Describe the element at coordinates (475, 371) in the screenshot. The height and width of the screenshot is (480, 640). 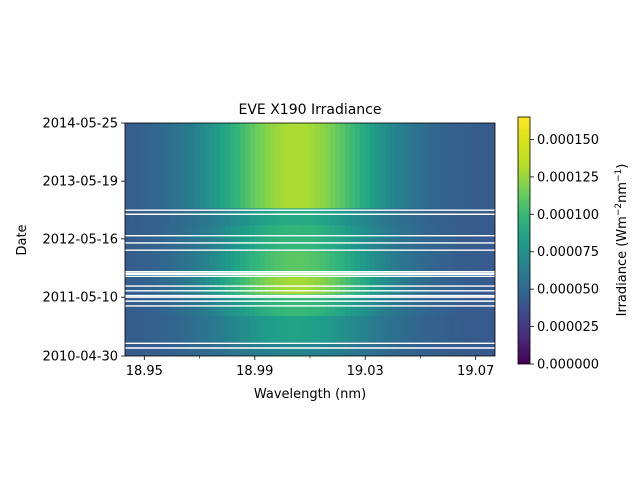
I see `x-tick-label: 19.07` at that location.